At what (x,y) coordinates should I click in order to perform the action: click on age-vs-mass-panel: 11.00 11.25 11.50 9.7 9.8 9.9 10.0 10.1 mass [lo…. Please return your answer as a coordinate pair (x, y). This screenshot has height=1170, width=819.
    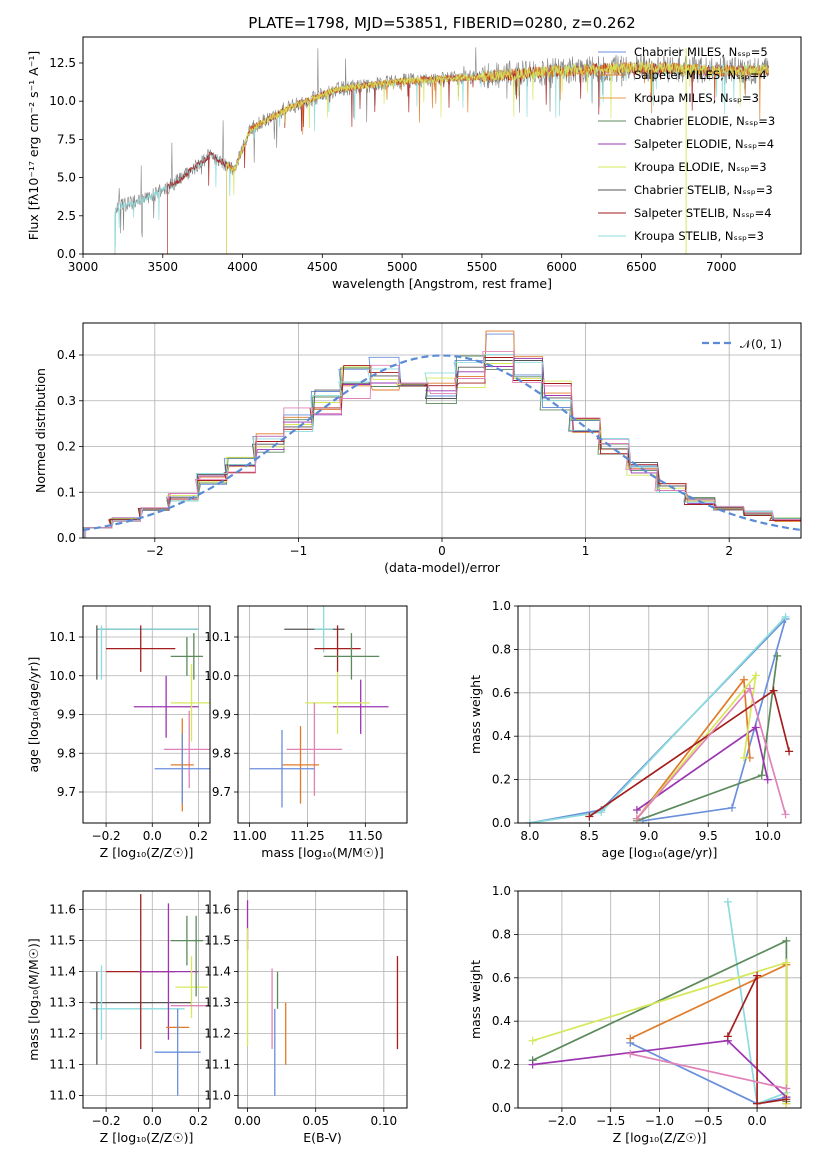
    Looking at the image, I should click on (306, 732).